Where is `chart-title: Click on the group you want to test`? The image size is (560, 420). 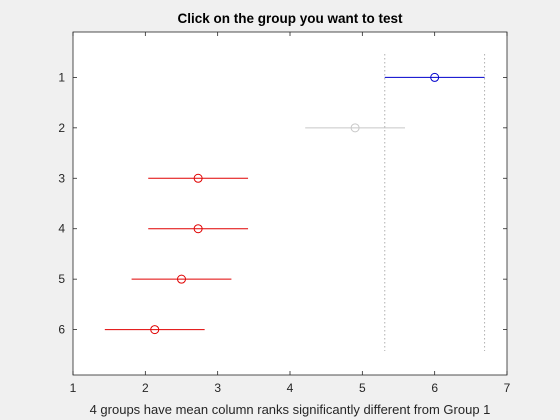 chart-title: Click on the group you want to test is located at coordinates (290, 18).